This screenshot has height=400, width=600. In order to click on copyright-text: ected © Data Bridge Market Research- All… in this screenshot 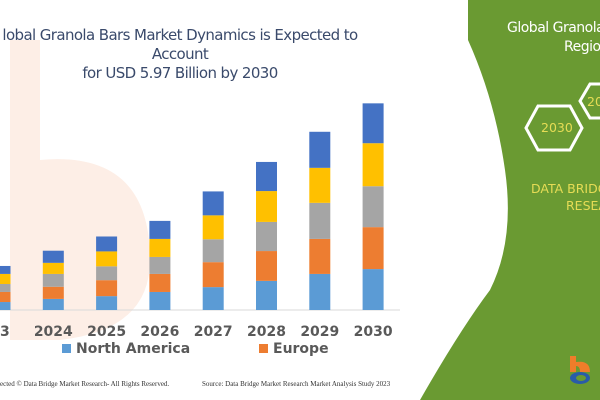, I will do `click(85, 384)`.